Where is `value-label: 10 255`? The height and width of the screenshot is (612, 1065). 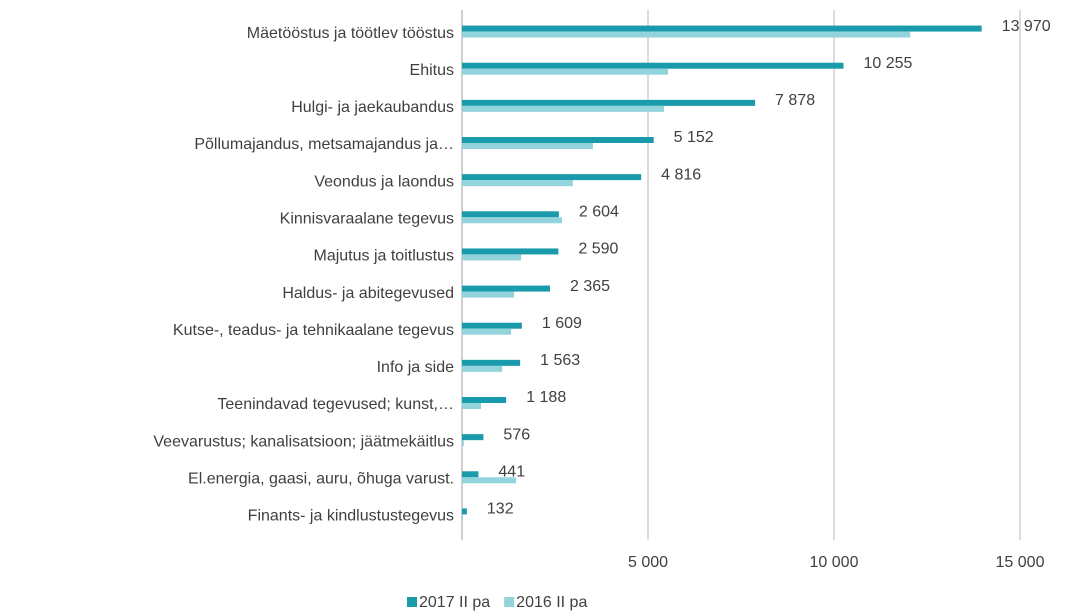 value-label: 10 255 is located at coordinates (887, 63).